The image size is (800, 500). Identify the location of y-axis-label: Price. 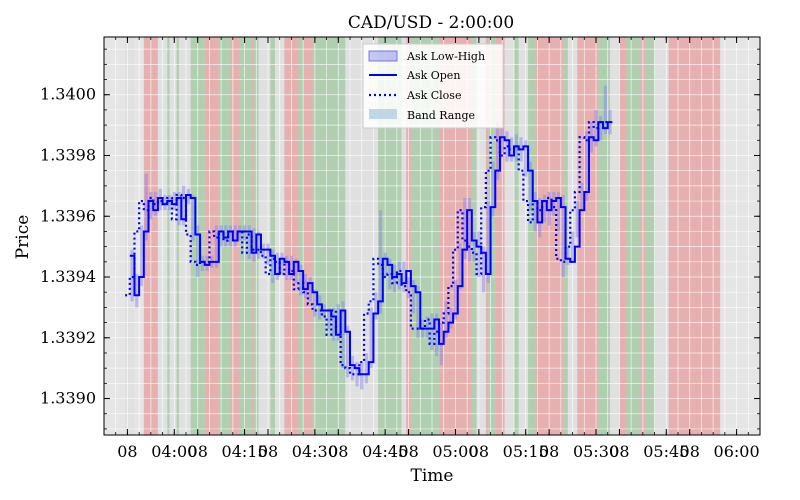
(23, 237).